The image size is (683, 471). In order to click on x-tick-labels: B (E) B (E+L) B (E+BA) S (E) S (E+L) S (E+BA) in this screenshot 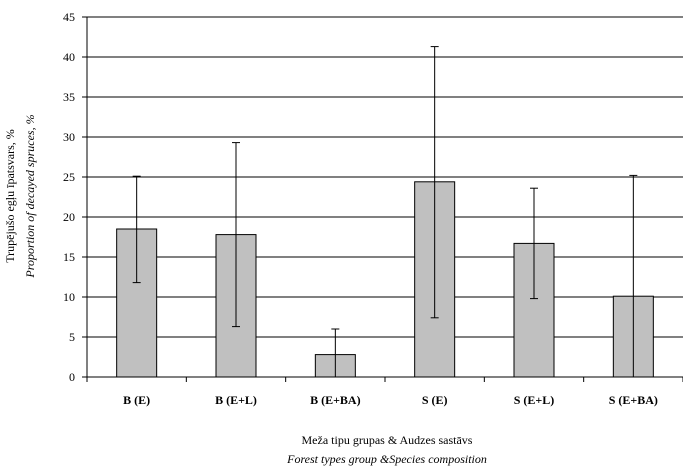, I will do `click(390, 400)`.